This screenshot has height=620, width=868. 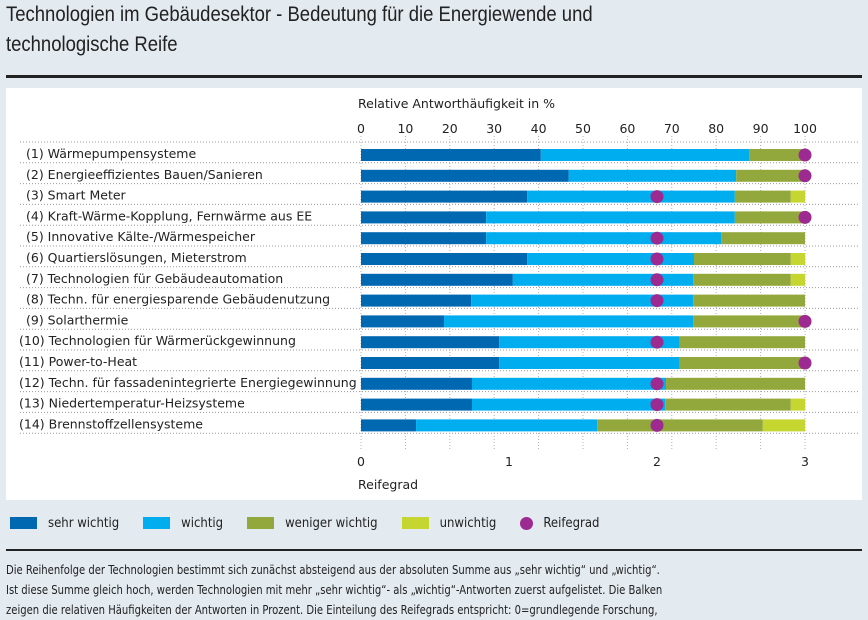 What do you see at coordinates (388, 484) in the screenshot?
I see `bottom-axis-label: Reifegrad` at bounding box center [388, 484].